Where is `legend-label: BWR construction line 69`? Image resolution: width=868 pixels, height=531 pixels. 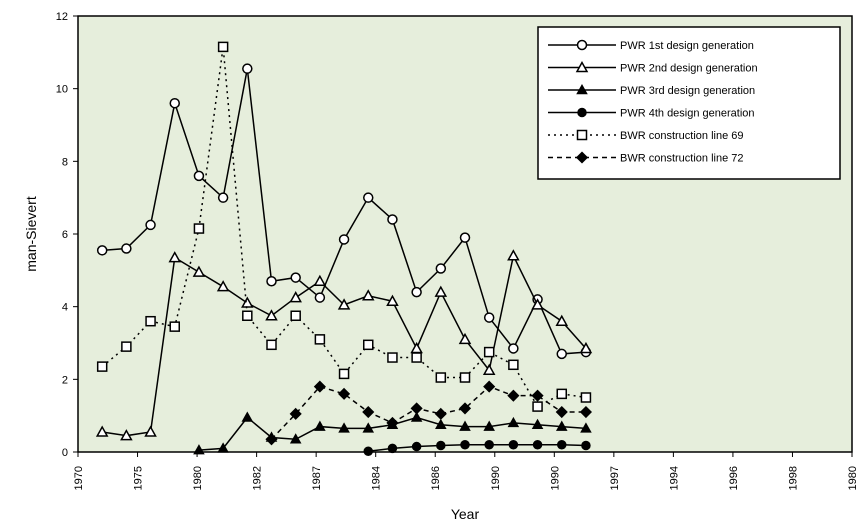 legend-label: BWR construction line 69 is located at coordinates (682, 136).